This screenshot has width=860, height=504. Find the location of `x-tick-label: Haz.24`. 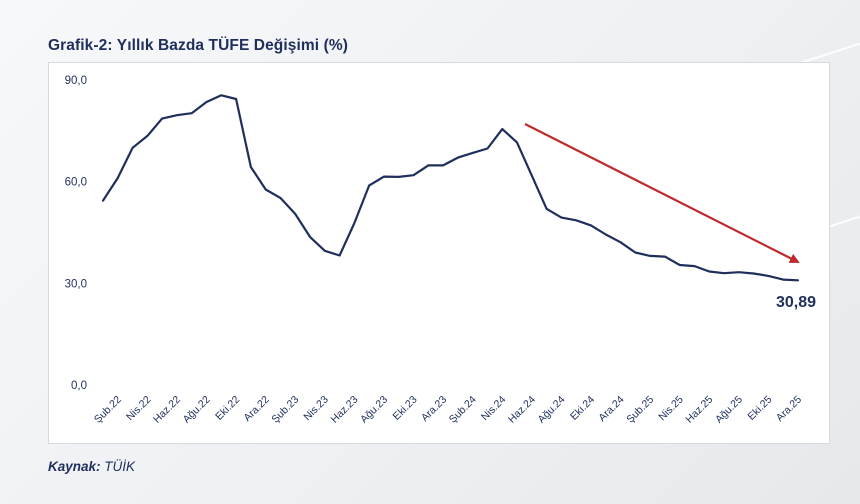

x-tick-label: Haz.24 is located at coordinates (522, 410).